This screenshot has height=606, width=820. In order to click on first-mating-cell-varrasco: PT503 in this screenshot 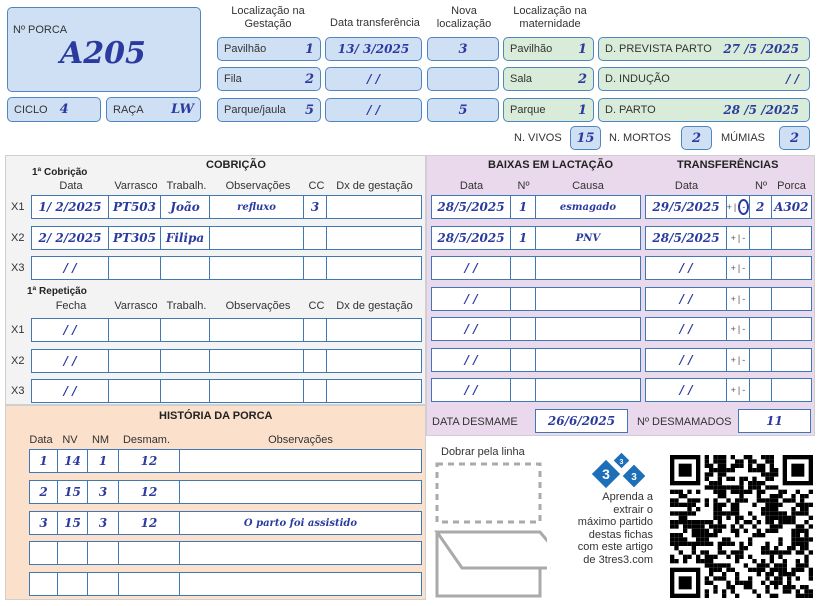, I will do `click(135, 207)`.